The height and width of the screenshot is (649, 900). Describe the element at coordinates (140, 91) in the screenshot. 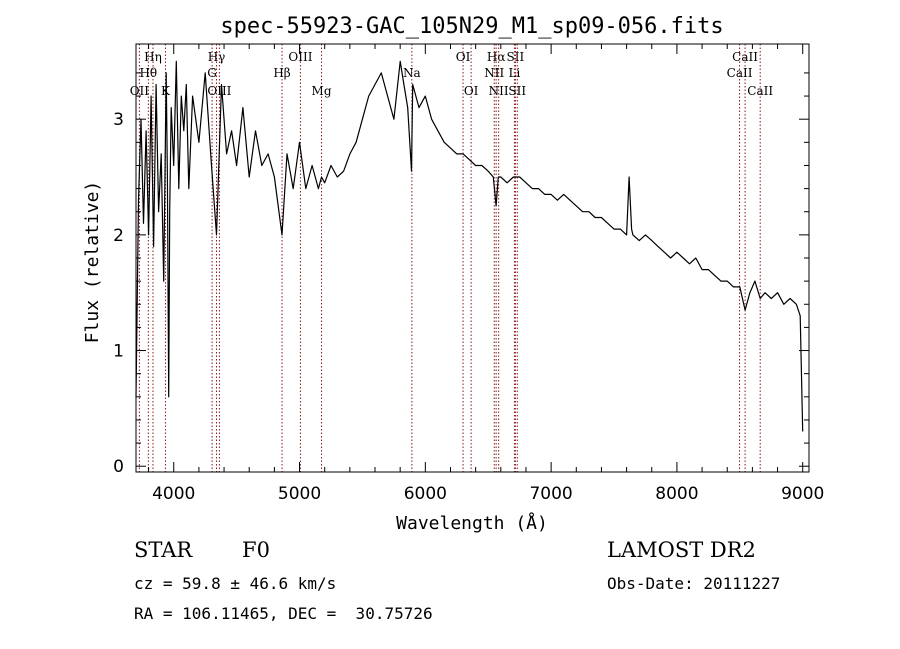

I see `line-marker-label: OII` at that location.